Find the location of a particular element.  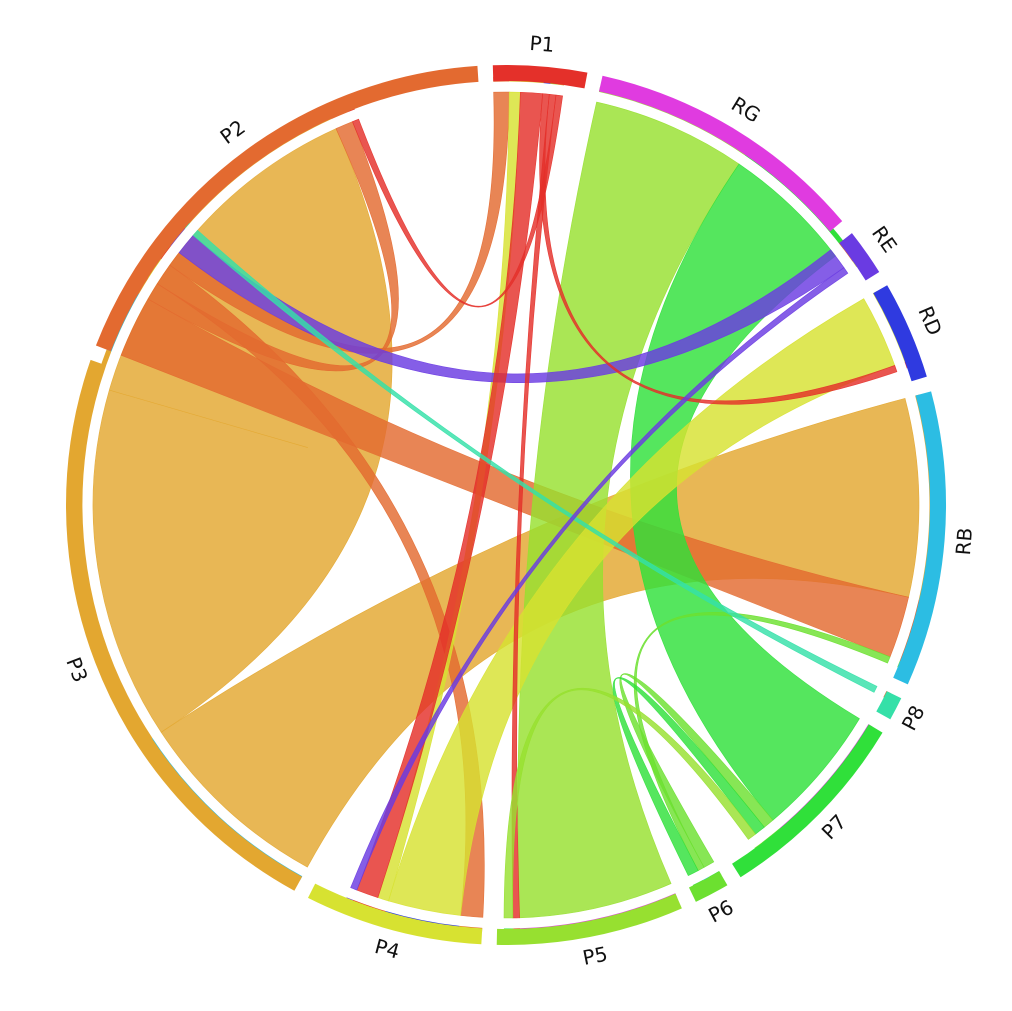

segment-label-p5: P5 is located at coordinates (595, 956).